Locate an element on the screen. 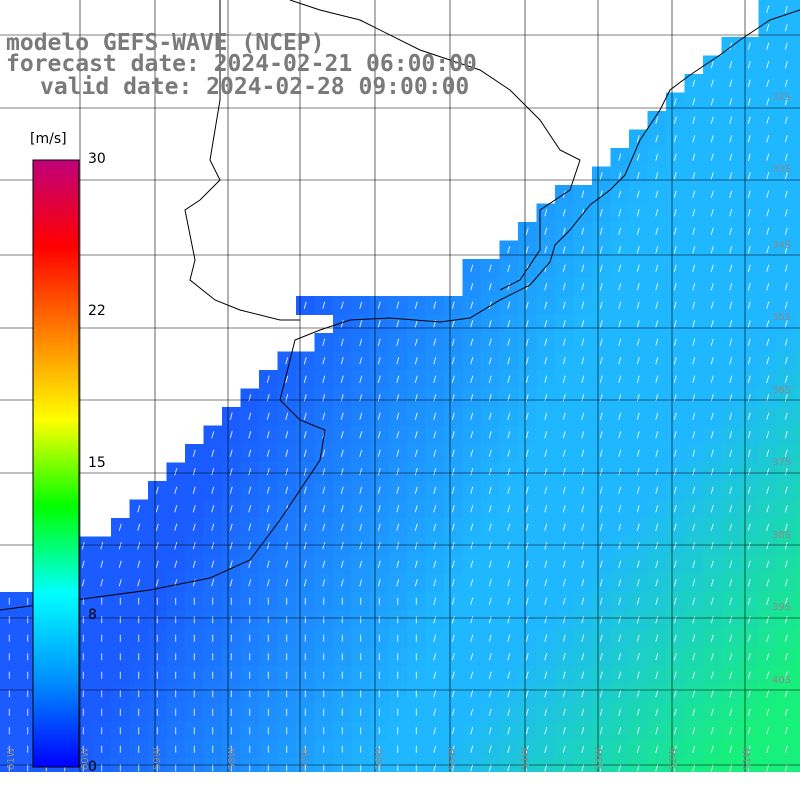 The width and height of the screenshot is (800, 800). lon-label: 53W is located at coordinates (599, 758).